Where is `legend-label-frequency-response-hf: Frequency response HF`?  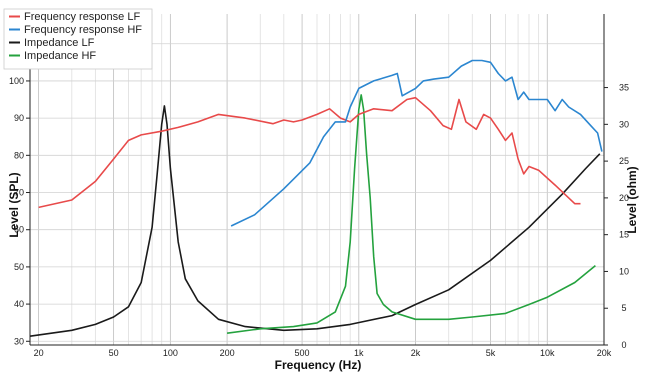
legend-label-frequency-response-hf: Frequency response HF is located at coordinates (83, 30).